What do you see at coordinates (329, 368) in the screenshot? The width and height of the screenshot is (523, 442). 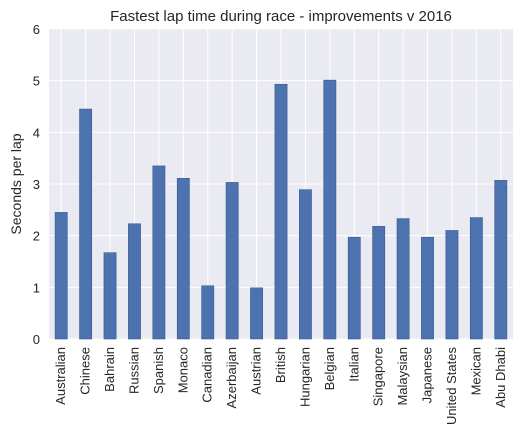 I see `x-tick-label: Belgian` at bounding box center [329, 368].